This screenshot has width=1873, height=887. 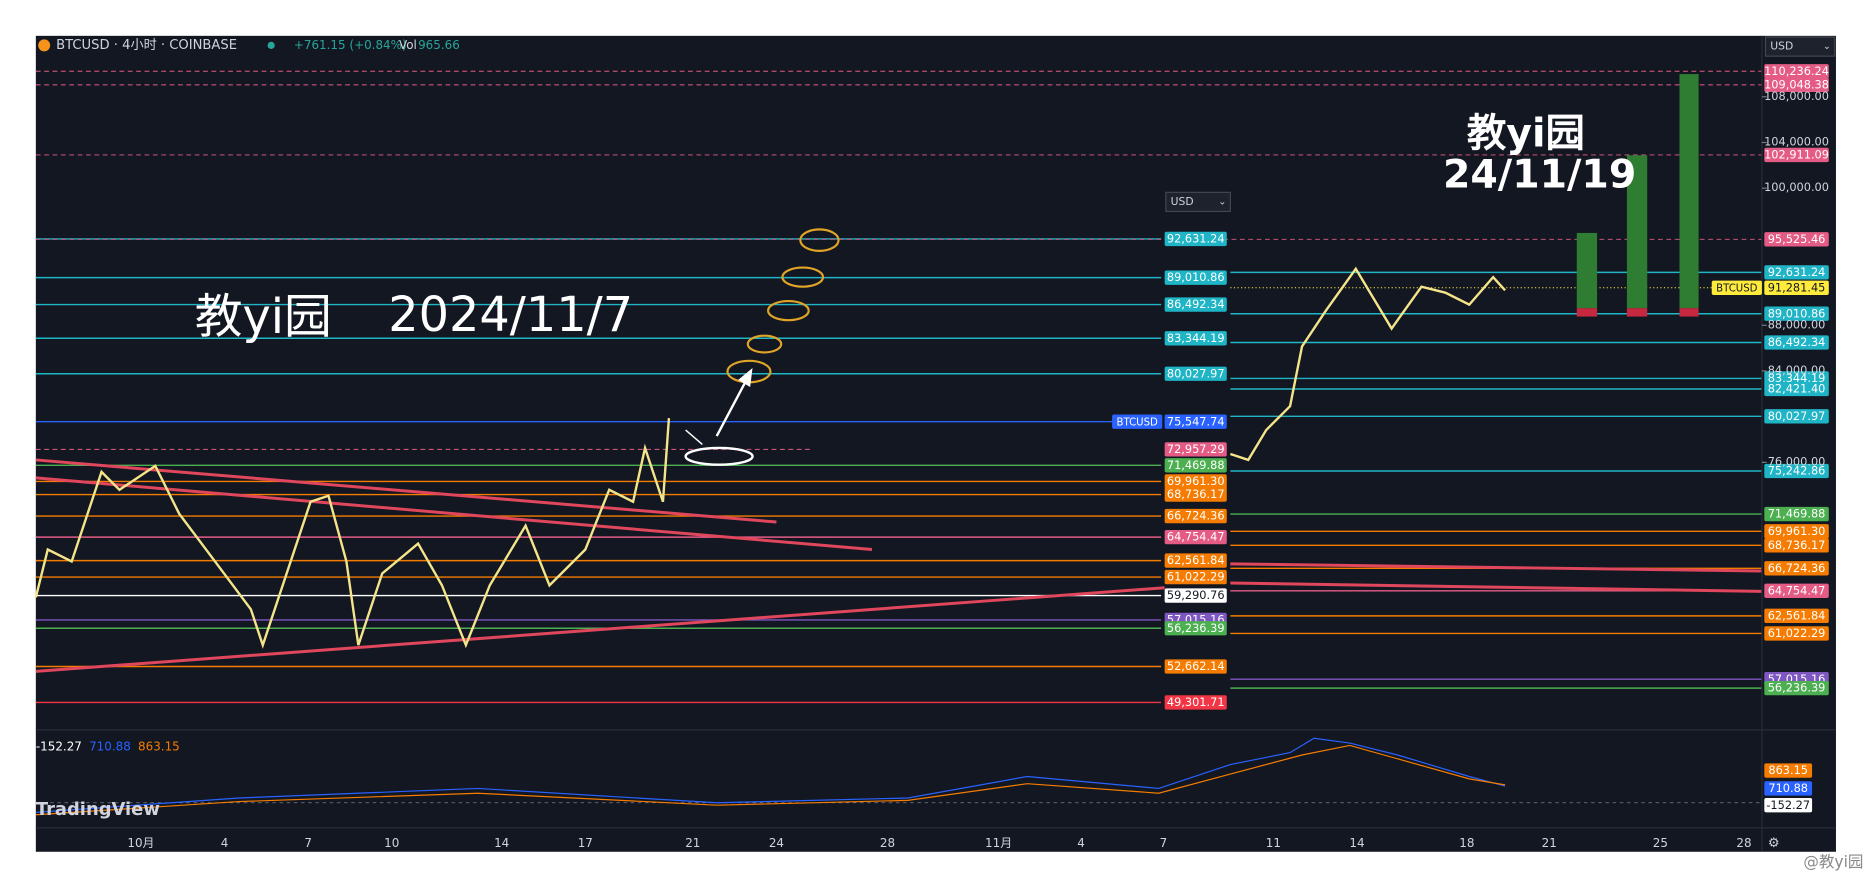 I want to click on macd-label-box, so click(x=1788, y=770).